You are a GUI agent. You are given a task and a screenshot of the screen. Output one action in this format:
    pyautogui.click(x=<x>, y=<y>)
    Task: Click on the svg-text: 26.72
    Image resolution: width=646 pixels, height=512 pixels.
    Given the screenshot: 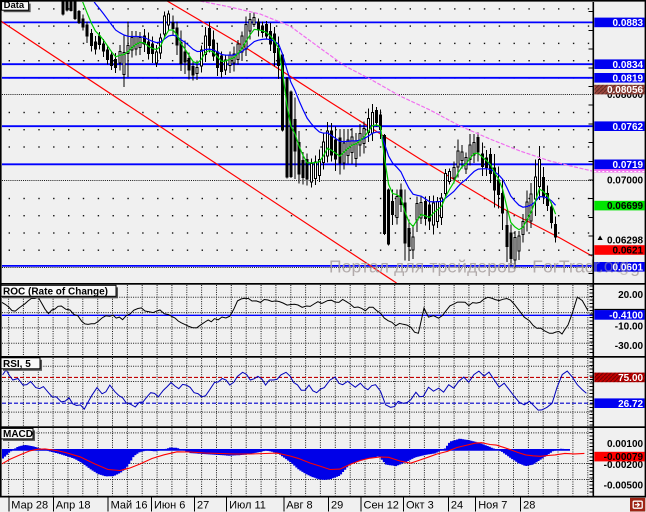 What is the action you would take?
    pyautogui.click(x=630, y=404)
    